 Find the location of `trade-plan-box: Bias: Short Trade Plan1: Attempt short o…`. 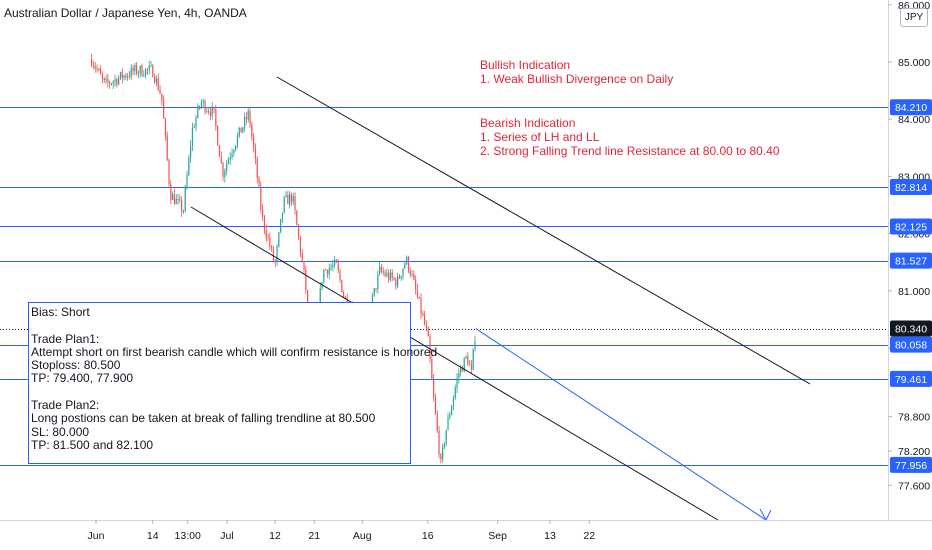

trade-plan-box: Bias: Short Trade Plan1: Attempt short o… is located at coordinates (233, 383).